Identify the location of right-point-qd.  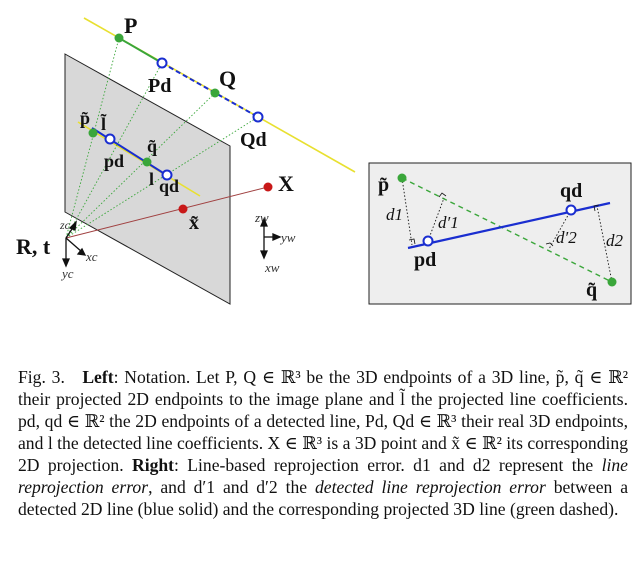
(571, 210).